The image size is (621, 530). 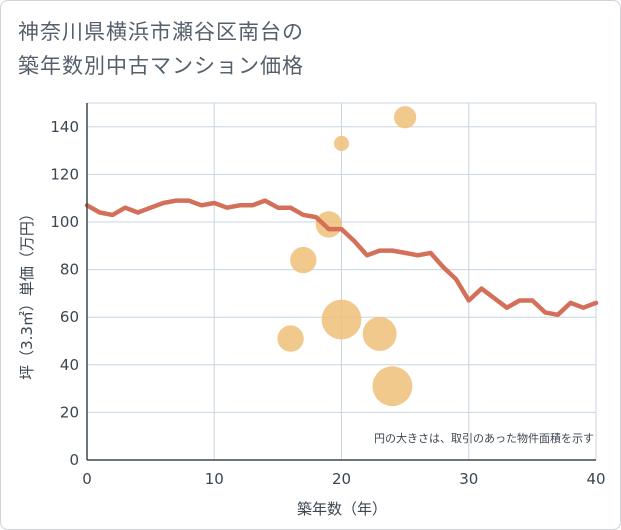 I want to click on size-annotation: 円の大きさは、取引のあった物件面積を示す, so click(x=484, y=438).